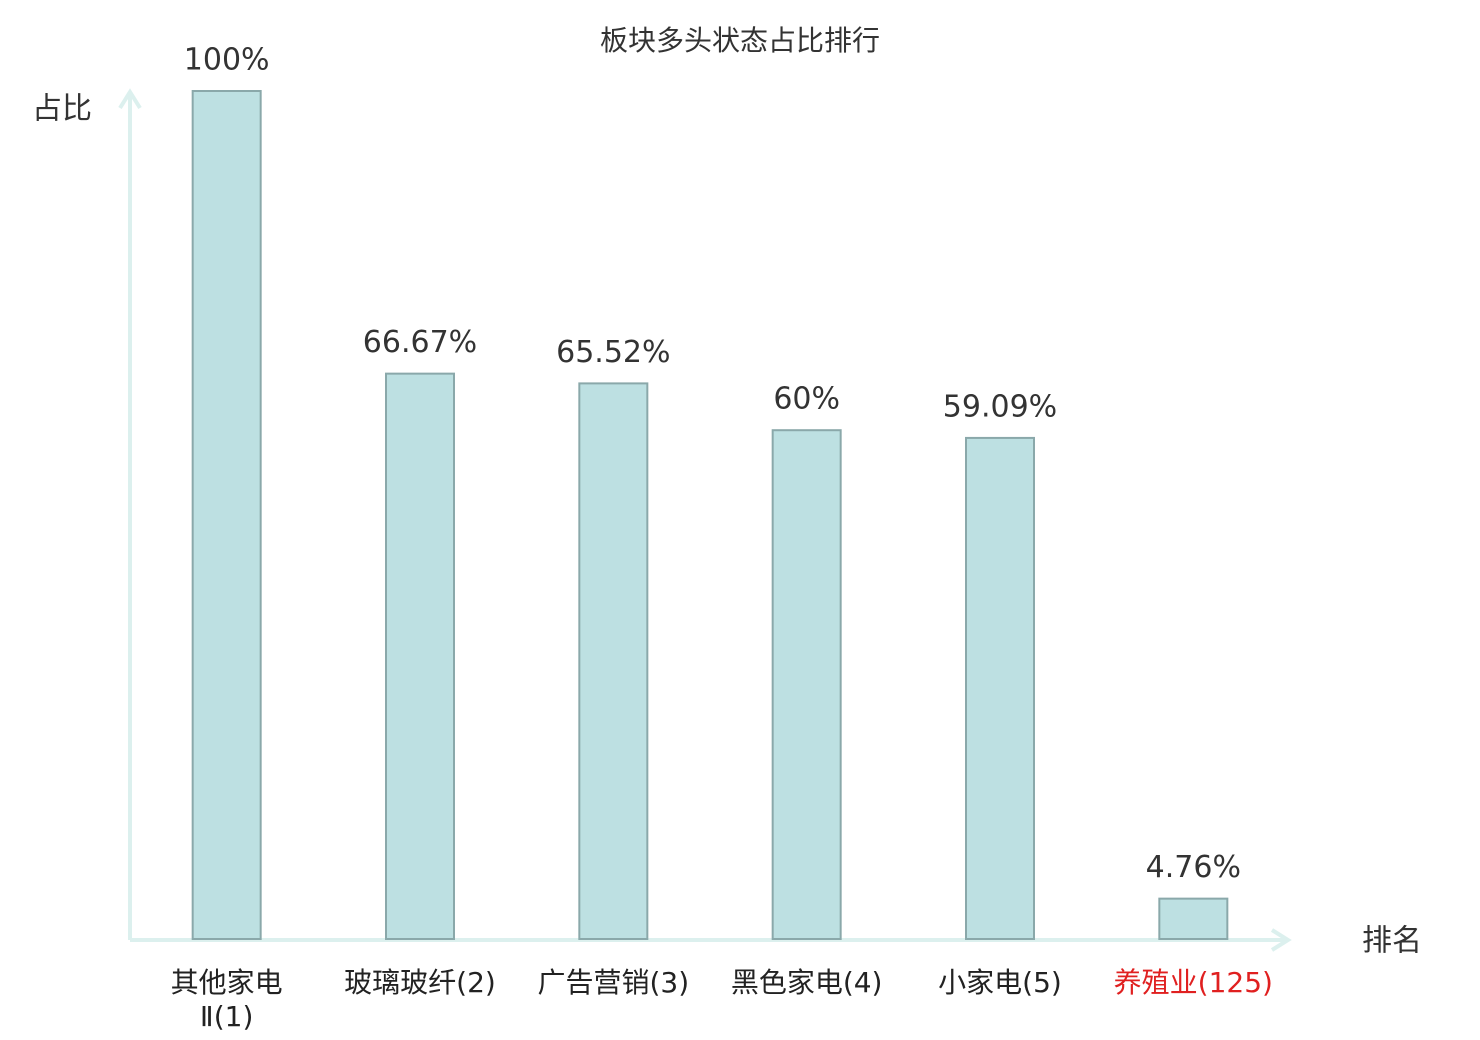 The width and height of the screenshot is (1480, 1040). I want to click on chart-title: 板块多头状态占比排行, so click(740, 40).